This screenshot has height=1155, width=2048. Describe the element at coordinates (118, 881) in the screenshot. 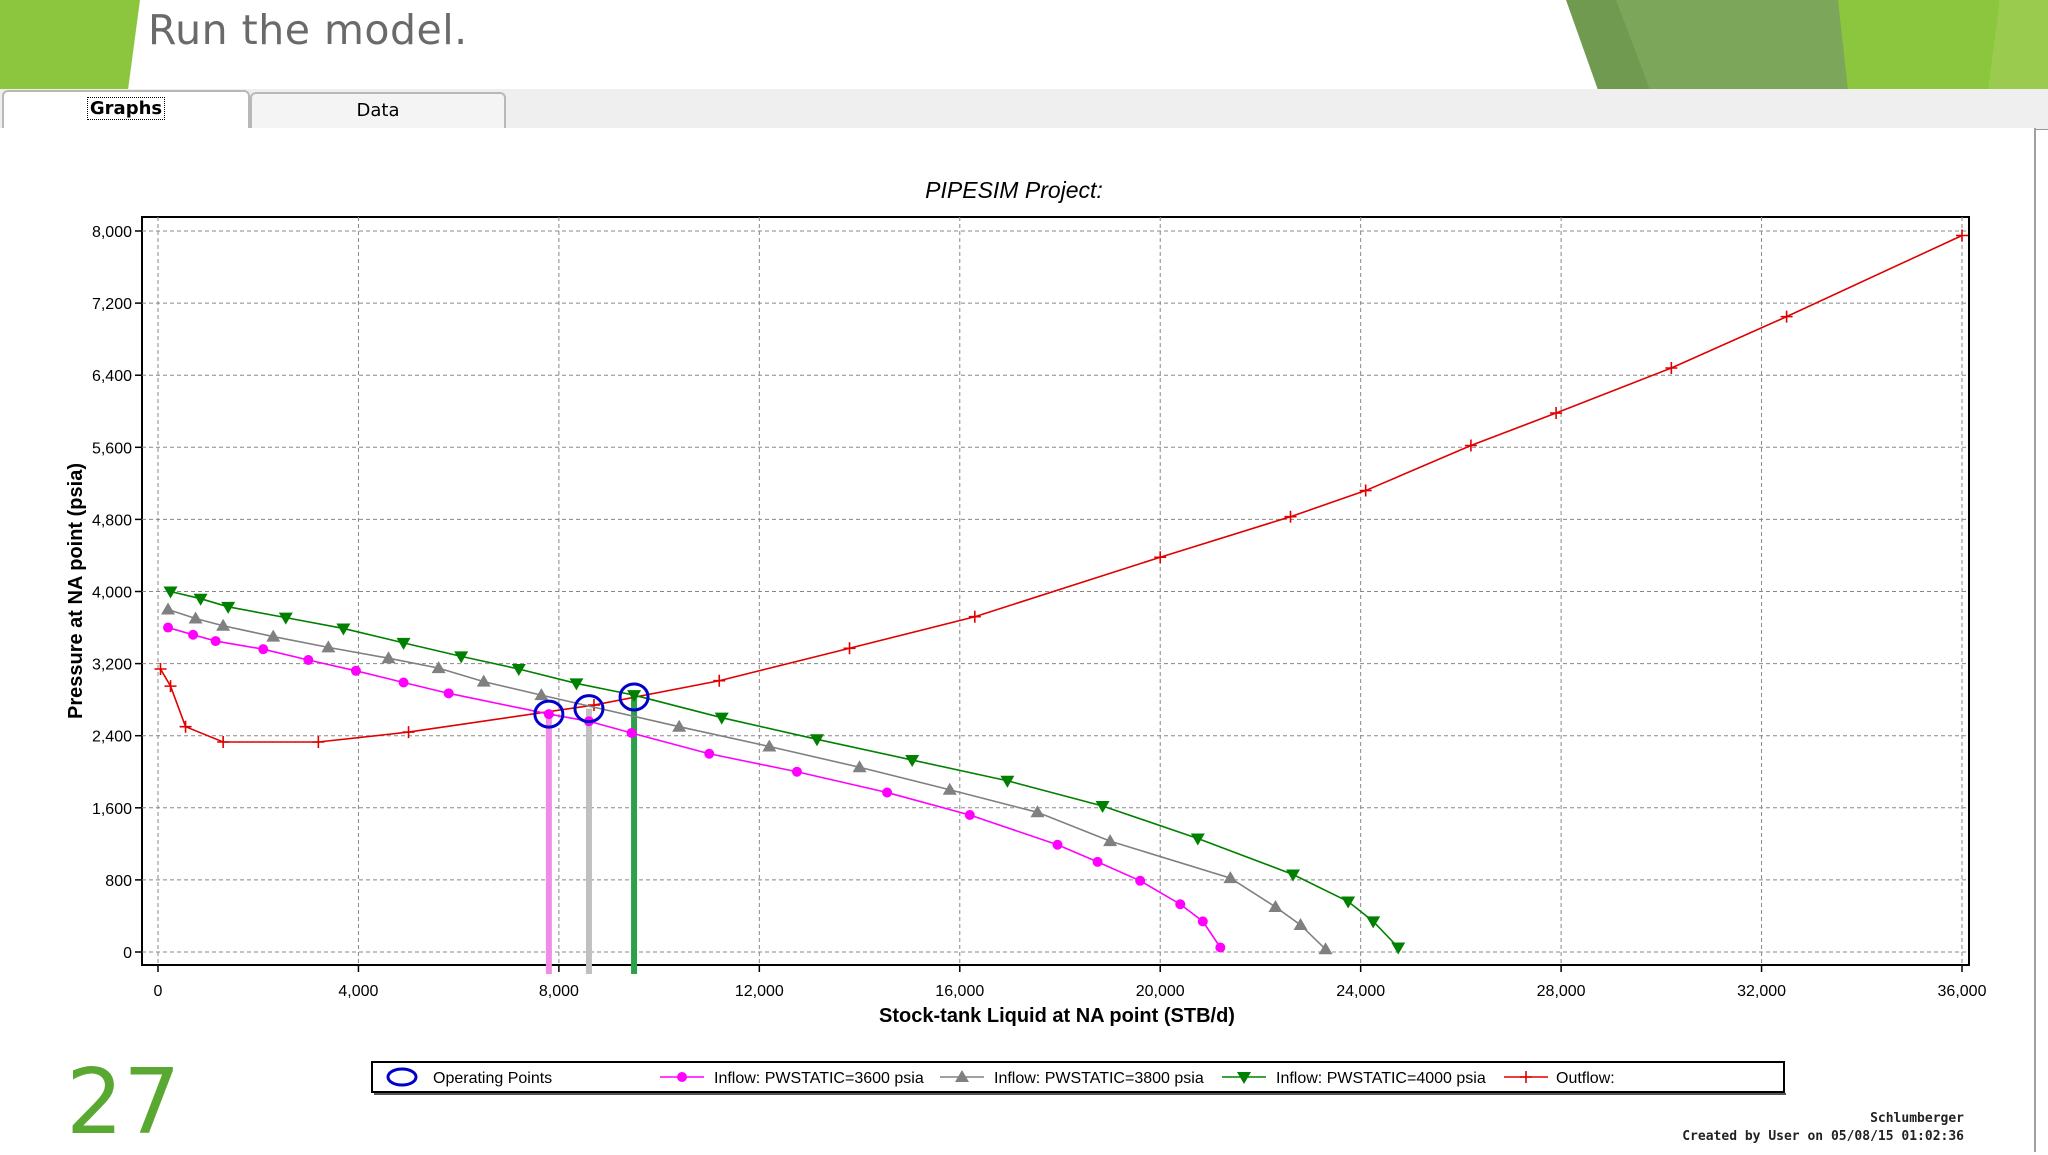

I see `y-tick-label: 800` at that location.